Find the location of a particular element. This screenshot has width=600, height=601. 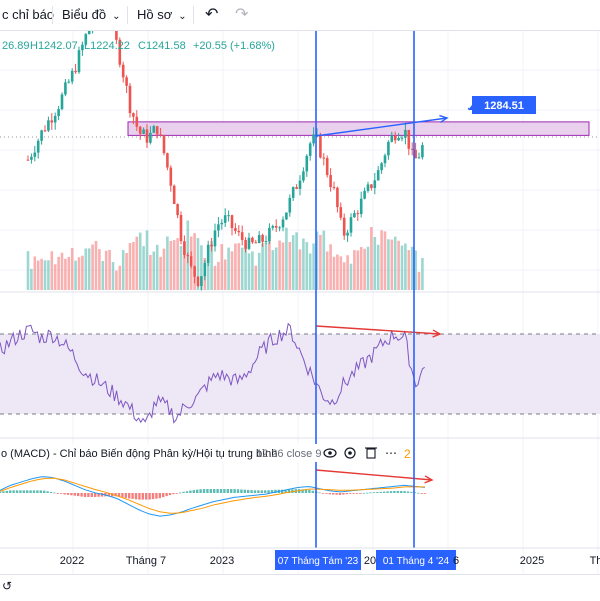

indicators-label: c chỉ báo is located at coordinates (28, 14).